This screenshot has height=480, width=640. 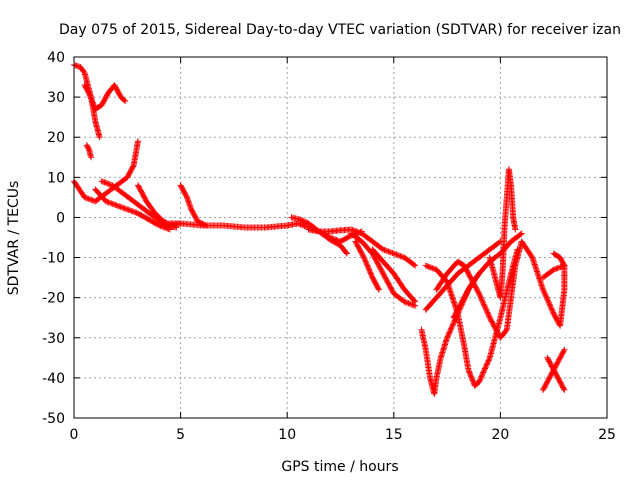 I want to click on x-tick-label: 0, so click(x=74, y=435).